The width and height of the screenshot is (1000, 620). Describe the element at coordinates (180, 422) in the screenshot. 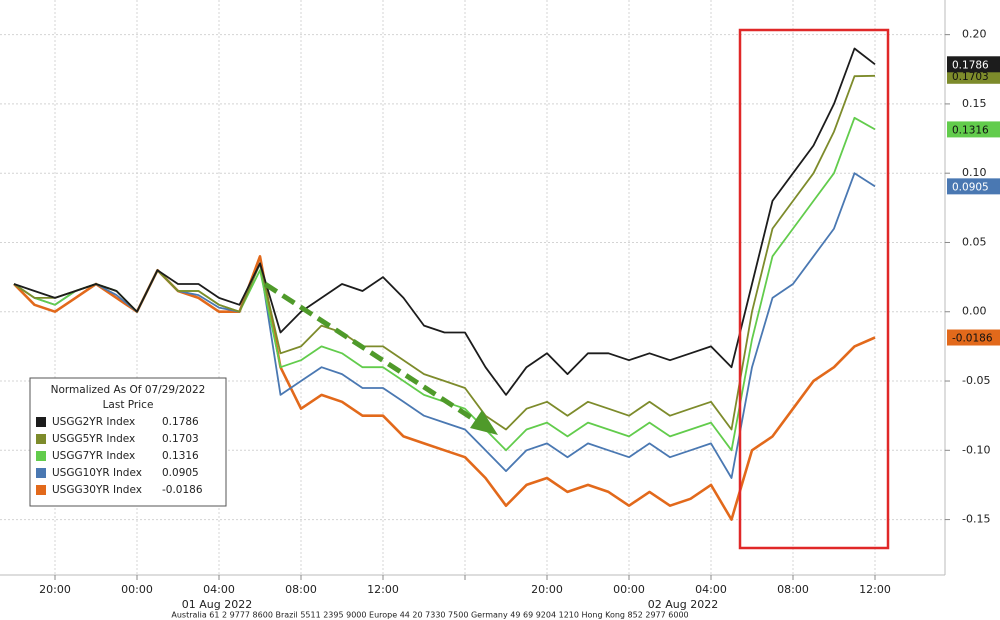

I see `legend-value: 0.1786` at that location.